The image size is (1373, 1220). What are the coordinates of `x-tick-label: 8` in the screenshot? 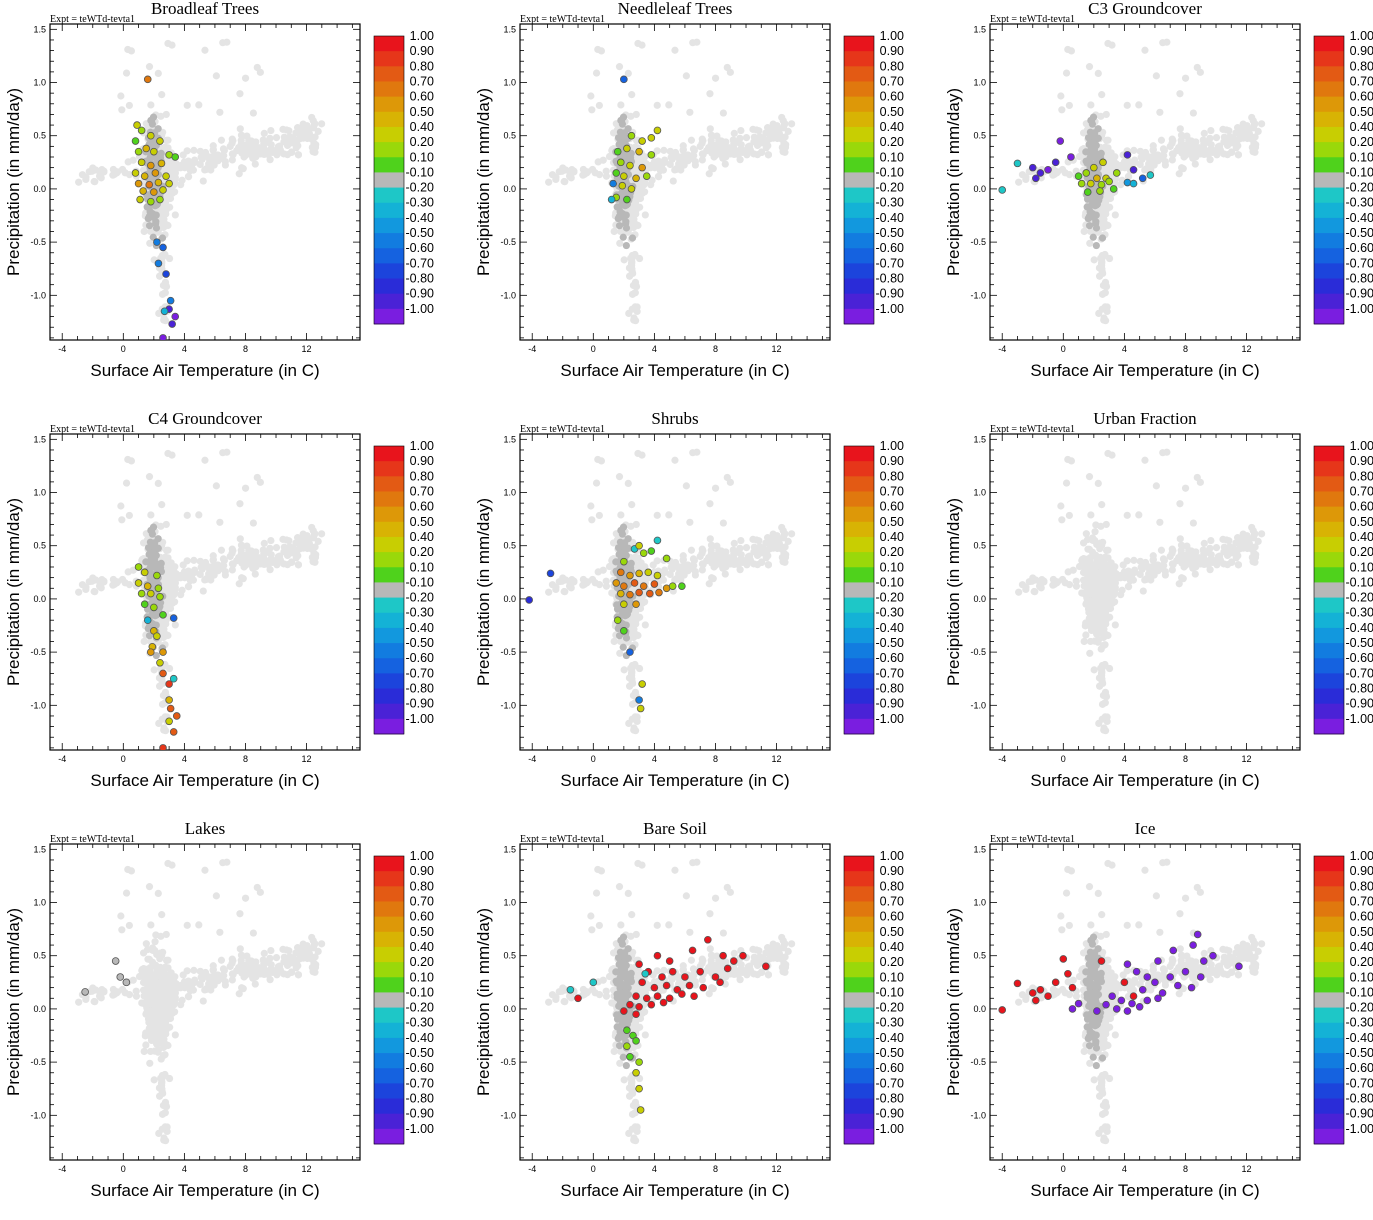 It's located at (715, 759).